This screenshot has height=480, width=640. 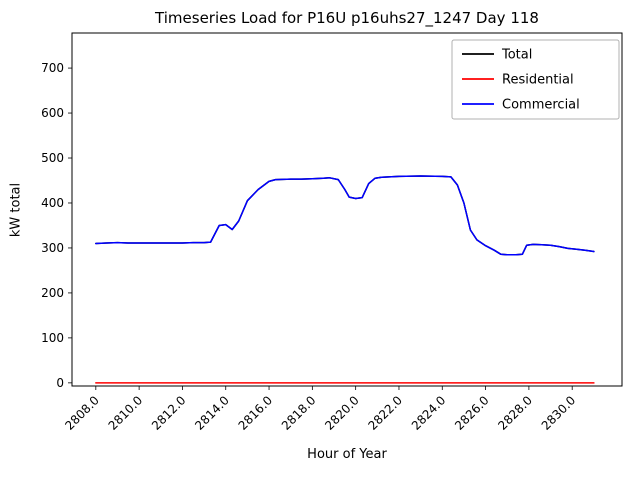 What do you see at coordinates (82, 413) in the screenshot?
I see `x-tick-label: 2808.0` at bounding box center [82, 413].